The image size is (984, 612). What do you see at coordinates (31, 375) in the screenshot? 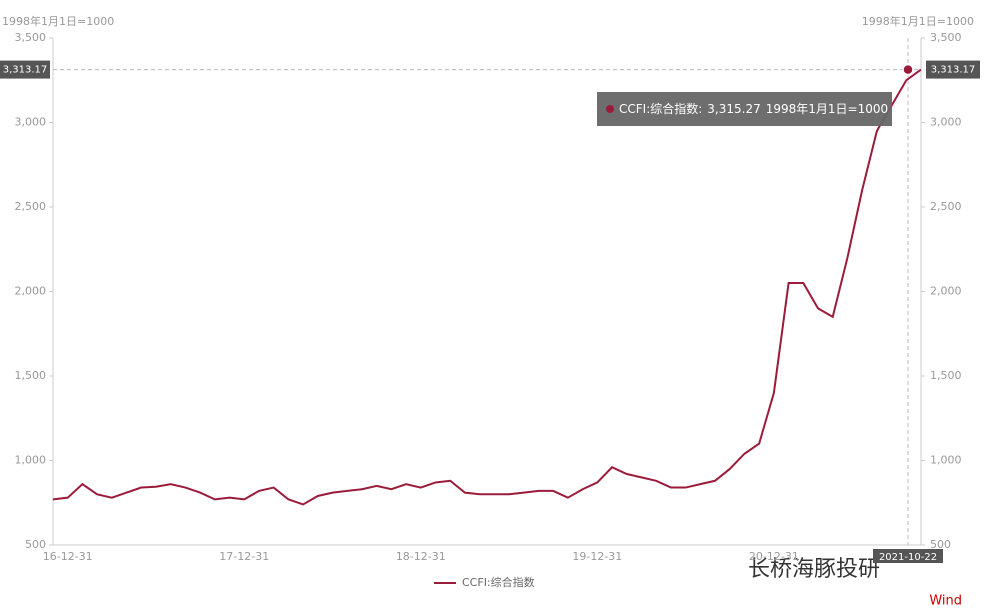
I see `y-tick-label: 1,500` at bounding box center [31, 375].